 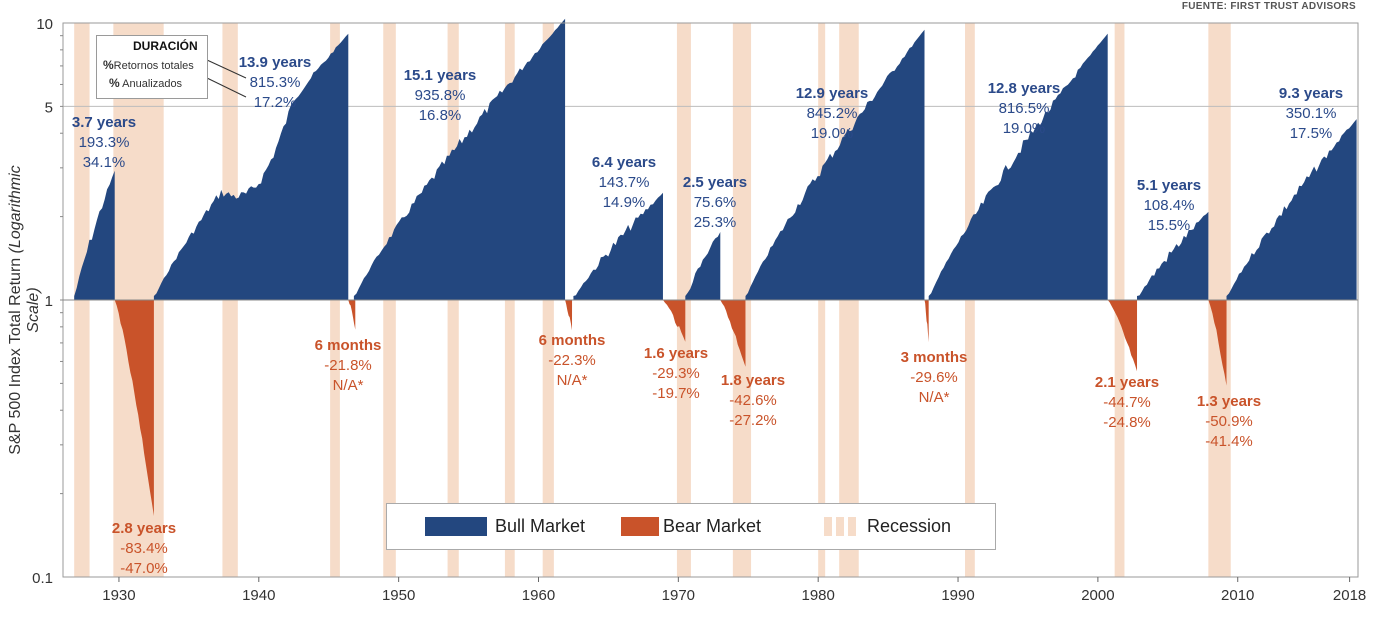 What do you see at coordinates (1229, 441) in the screenshot?
I see `bear-annualized-label: -41.4%` at bounding box center [1229, 441].